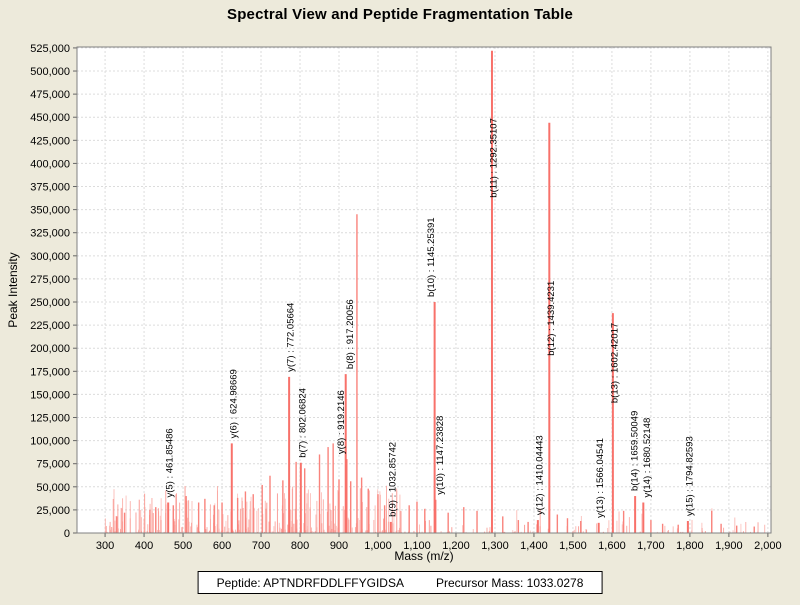 This screenshot has height=605, width=800. What do you see at coordinates (440, 455) in the screenshot?
I see `peak-label-y(10): y(10) : 1147.23828` at bounding box center [440, 455].